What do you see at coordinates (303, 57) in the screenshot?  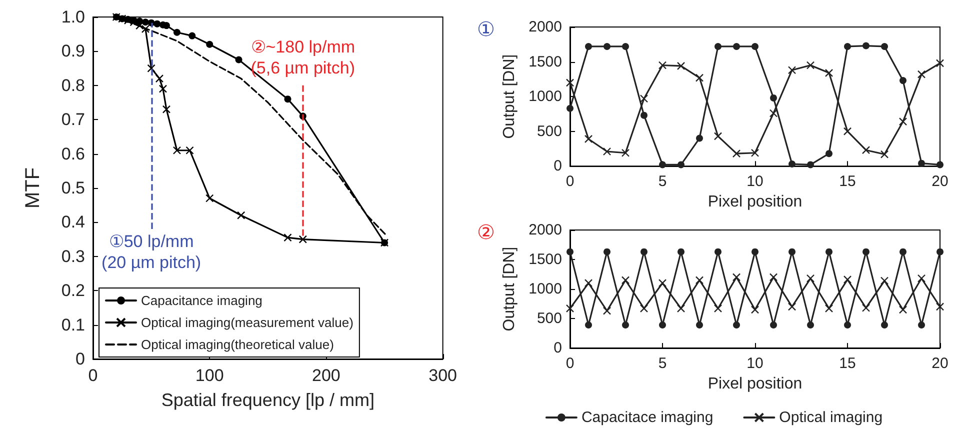 I see `annotation: ②~180 lp/mm (5,6 µm pitch)` at bounding box center [303, 57].